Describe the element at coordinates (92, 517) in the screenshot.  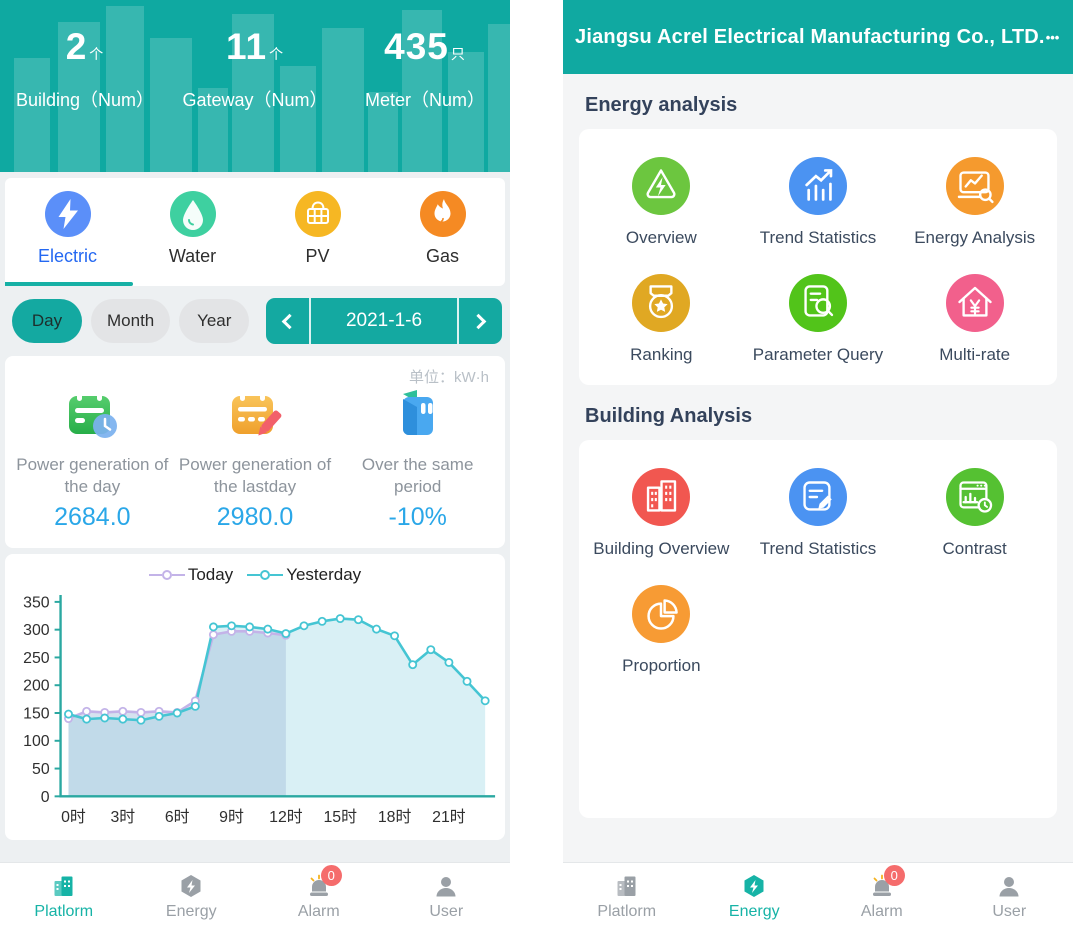
I see `summary-today-value: 2684.0` at that location.